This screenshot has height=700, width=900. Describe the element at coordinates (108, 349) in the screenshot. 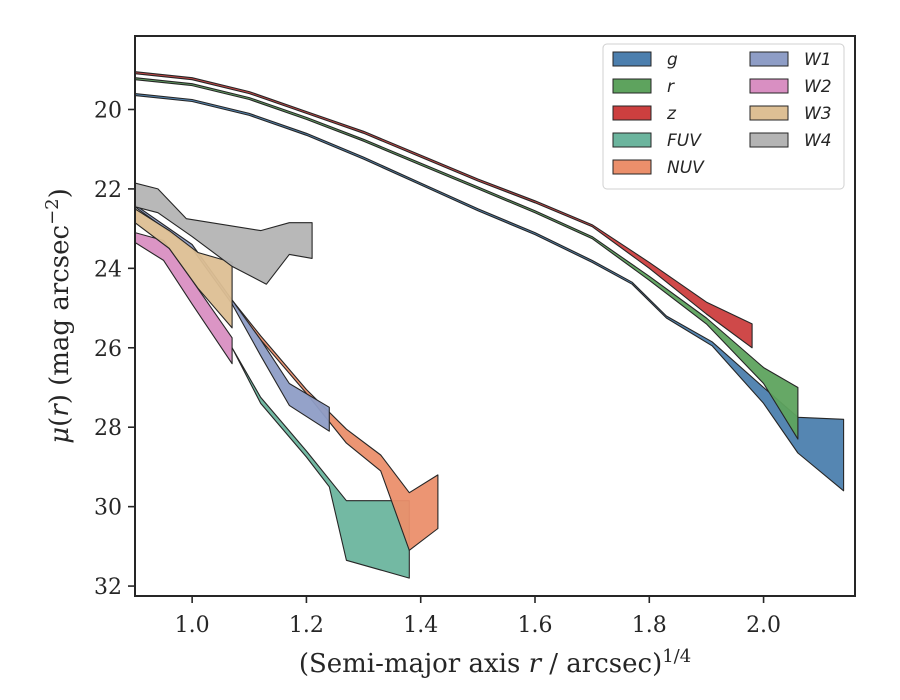

I see `y-tick-label: 26` at that location.